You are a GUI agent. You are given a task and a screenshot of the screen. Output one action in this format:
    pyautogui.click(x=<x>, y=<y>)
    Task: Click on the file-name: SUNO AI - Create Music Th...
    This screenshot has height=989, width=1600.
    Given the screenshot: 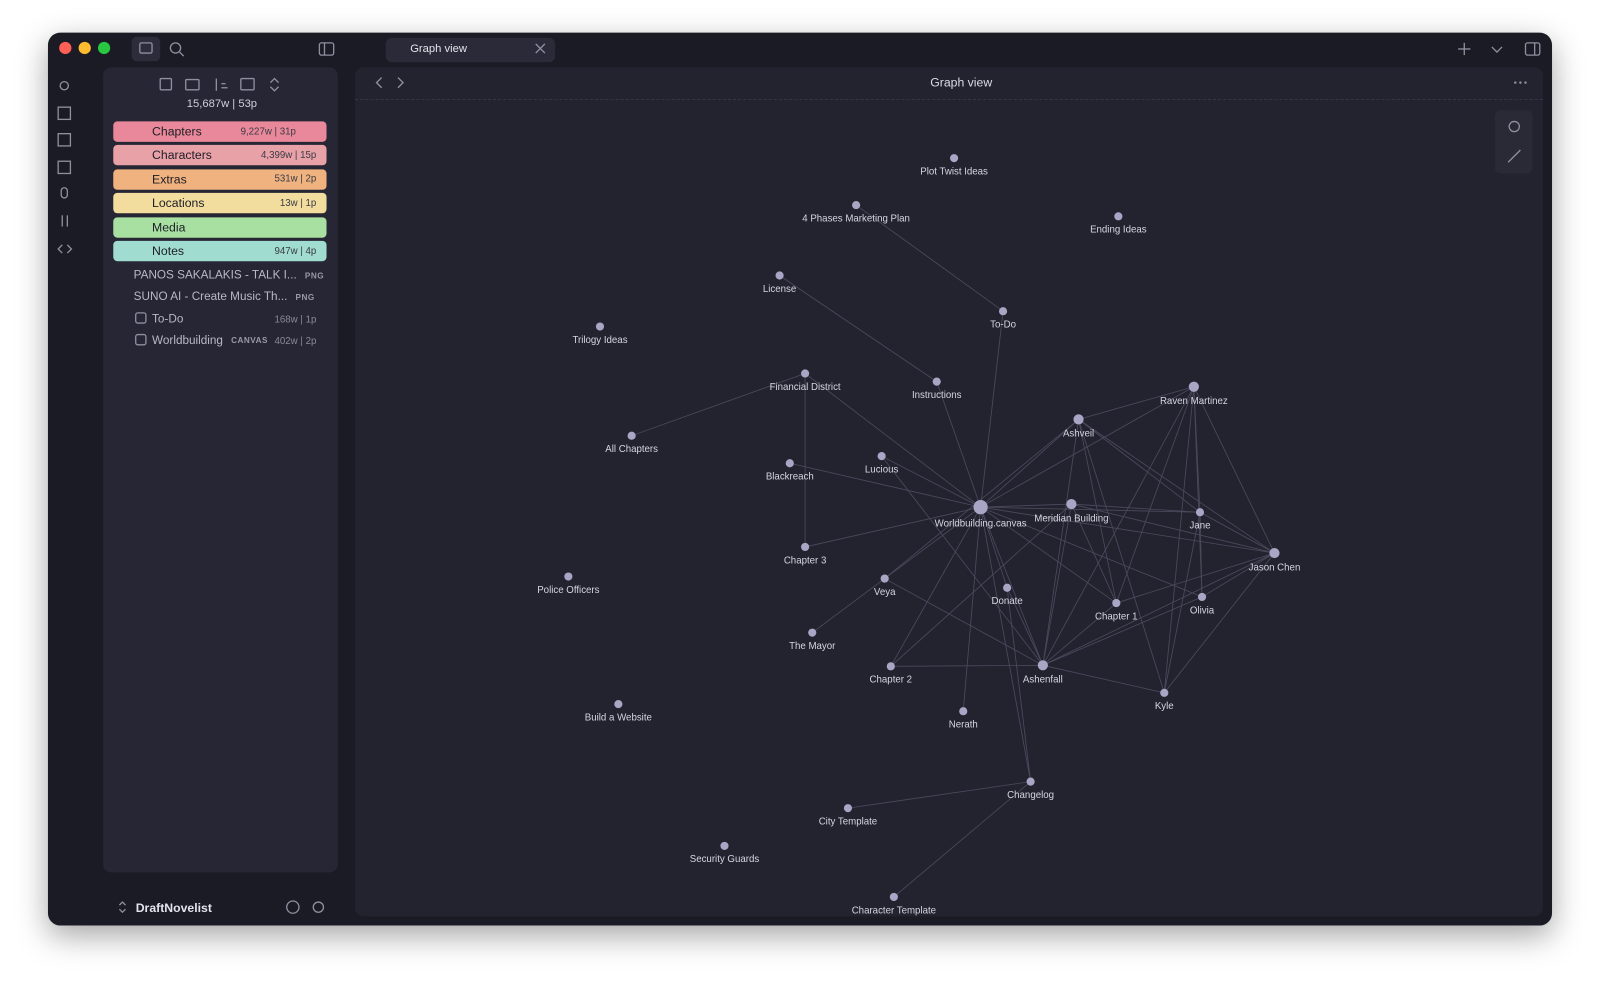 What is the action you would take?
    pyautogui.click(x=210, y=297)
    